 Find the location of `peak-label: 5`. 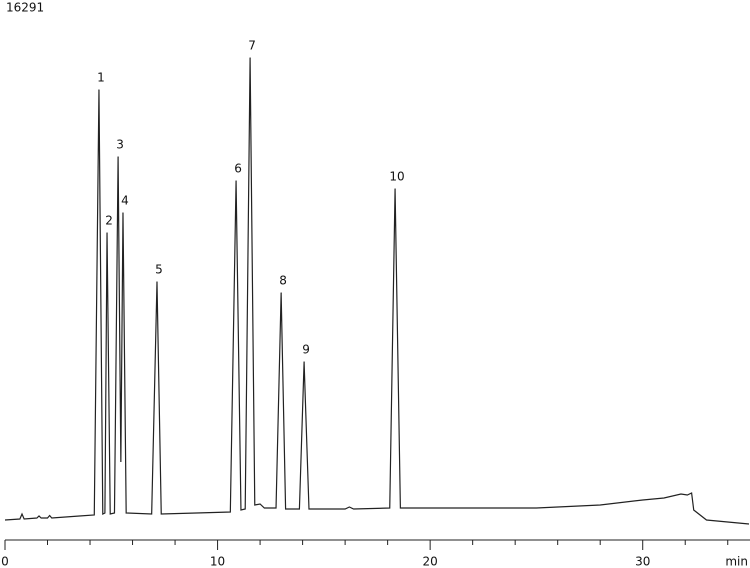

peak-label: 5 is located at coordinates (159, 270).